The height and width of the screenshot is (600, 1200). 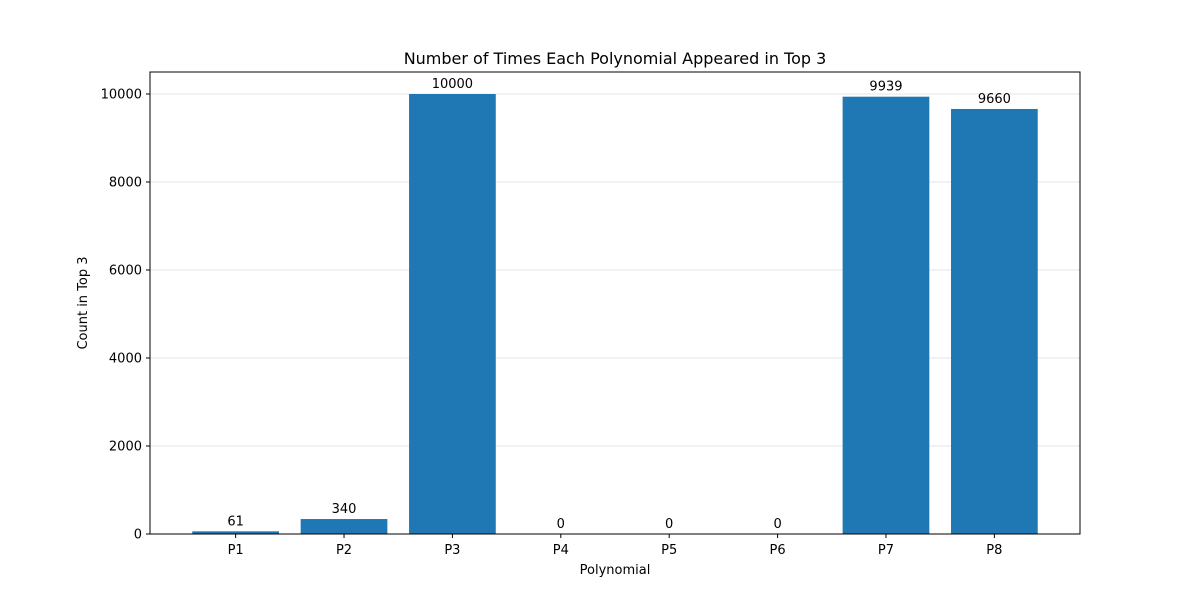 What do you see at coordinates (344, 550) in the screenshot?
I see `x-tick-label: P2` at bounding box center [344, 550].